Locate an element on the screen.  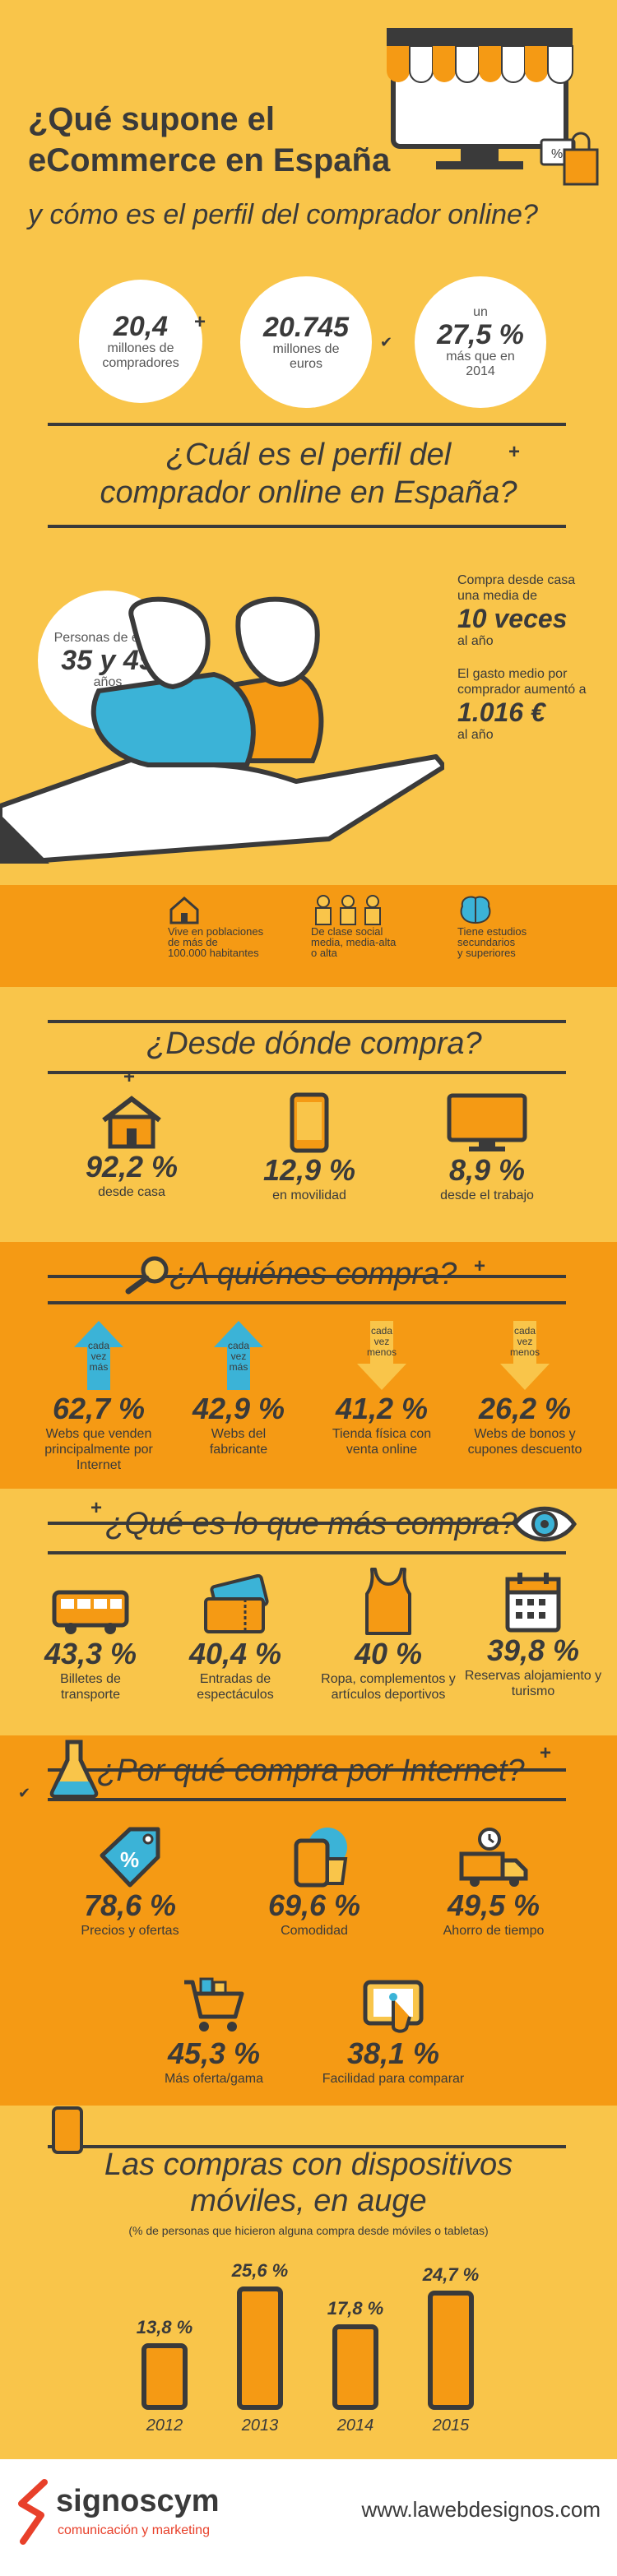
desktop-monitor-icon is located at coordinates (487, 1122).